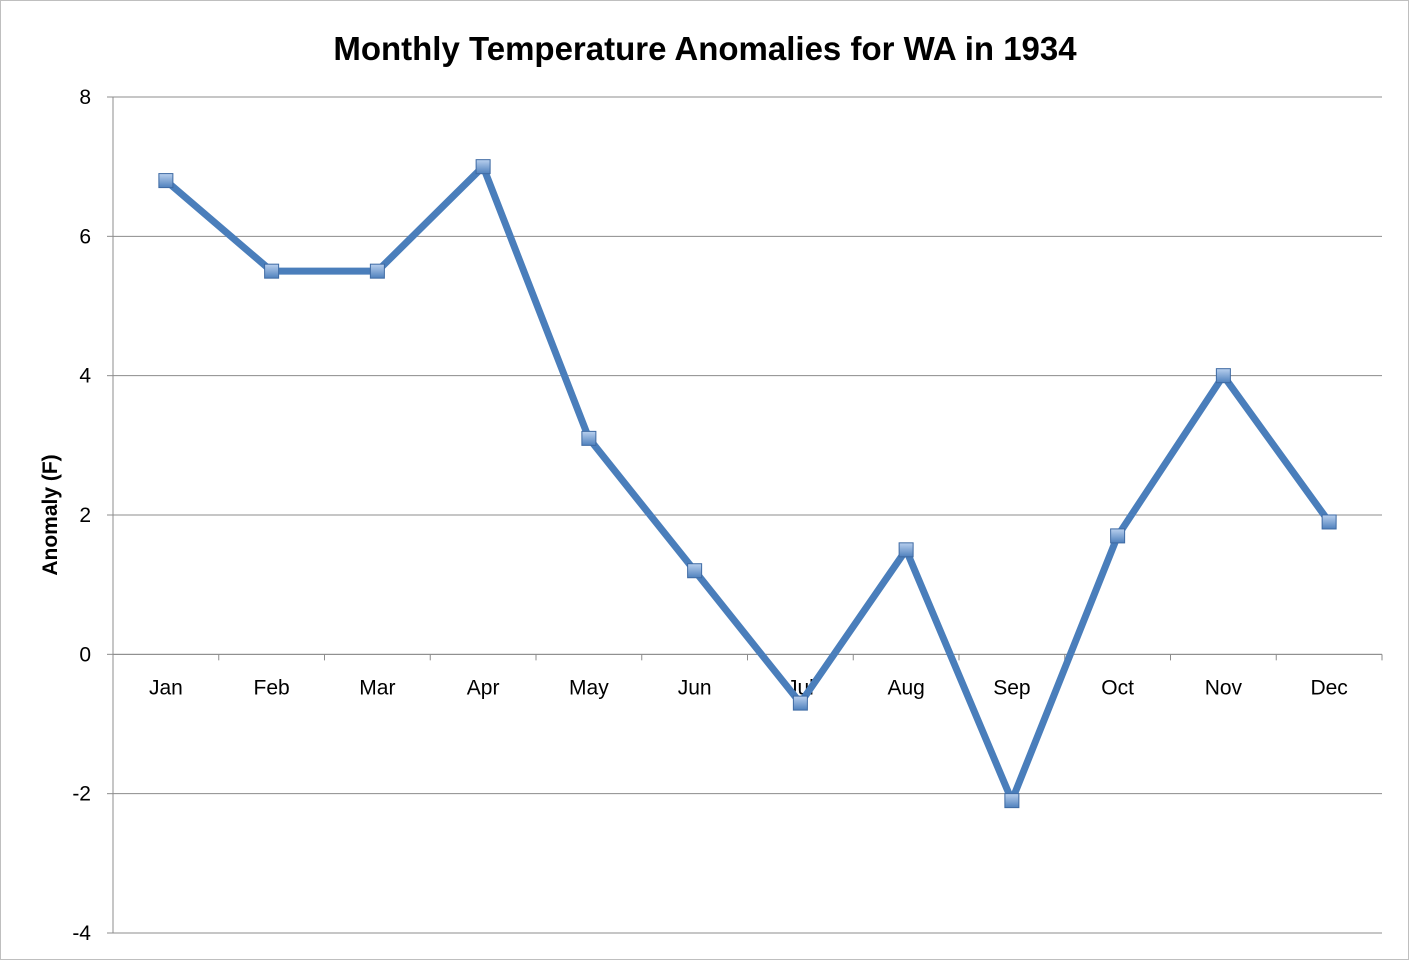 The height and width of the screenshot is (961, 1409). What do you see at coordinates (272, 271) in the screenshot?
I see `data-point-feb` at bounding box center [272, 271].